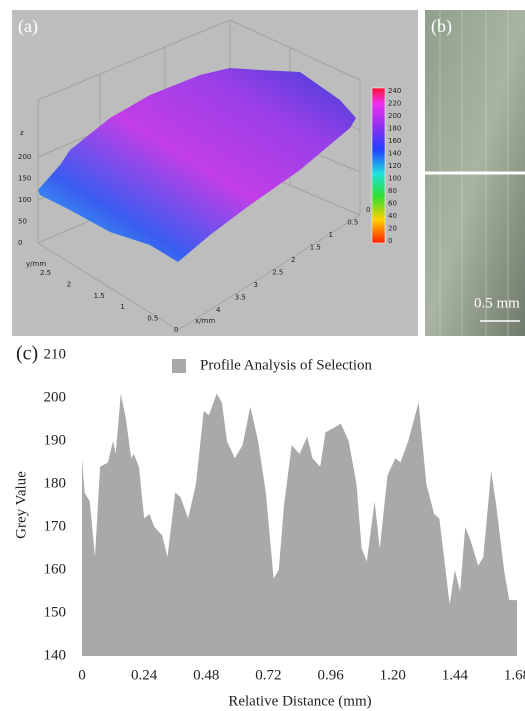 This screenshot has height=711, width=525. What do you see at coordinates (394, 166) in the screenshot?
I see `colorbar-tick-label: 120` at bounding box center [394, 166].